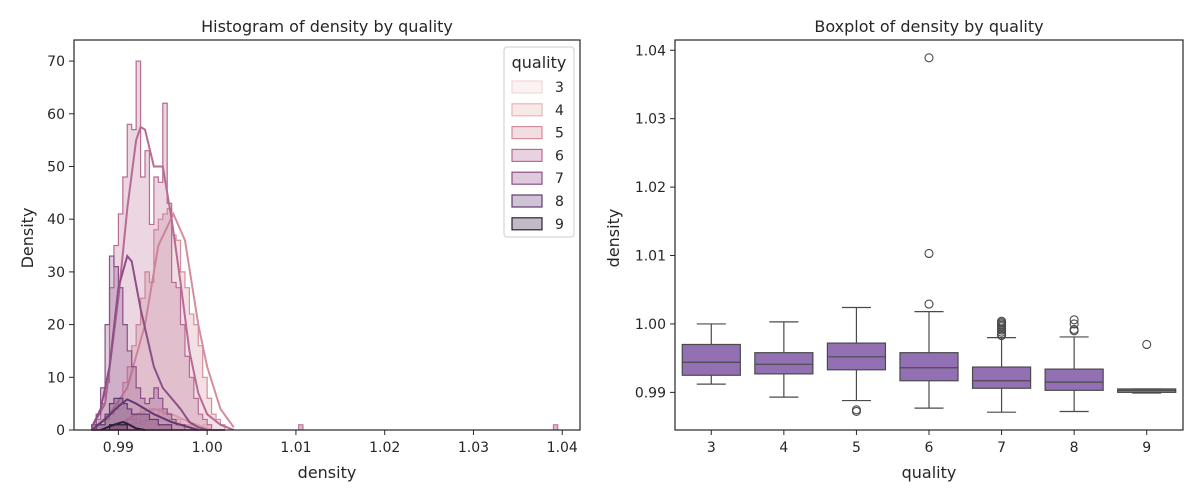 The width and height of the screenshot is (1200, 500). I want to click on x-tick-label: 3, so click(711, 448).